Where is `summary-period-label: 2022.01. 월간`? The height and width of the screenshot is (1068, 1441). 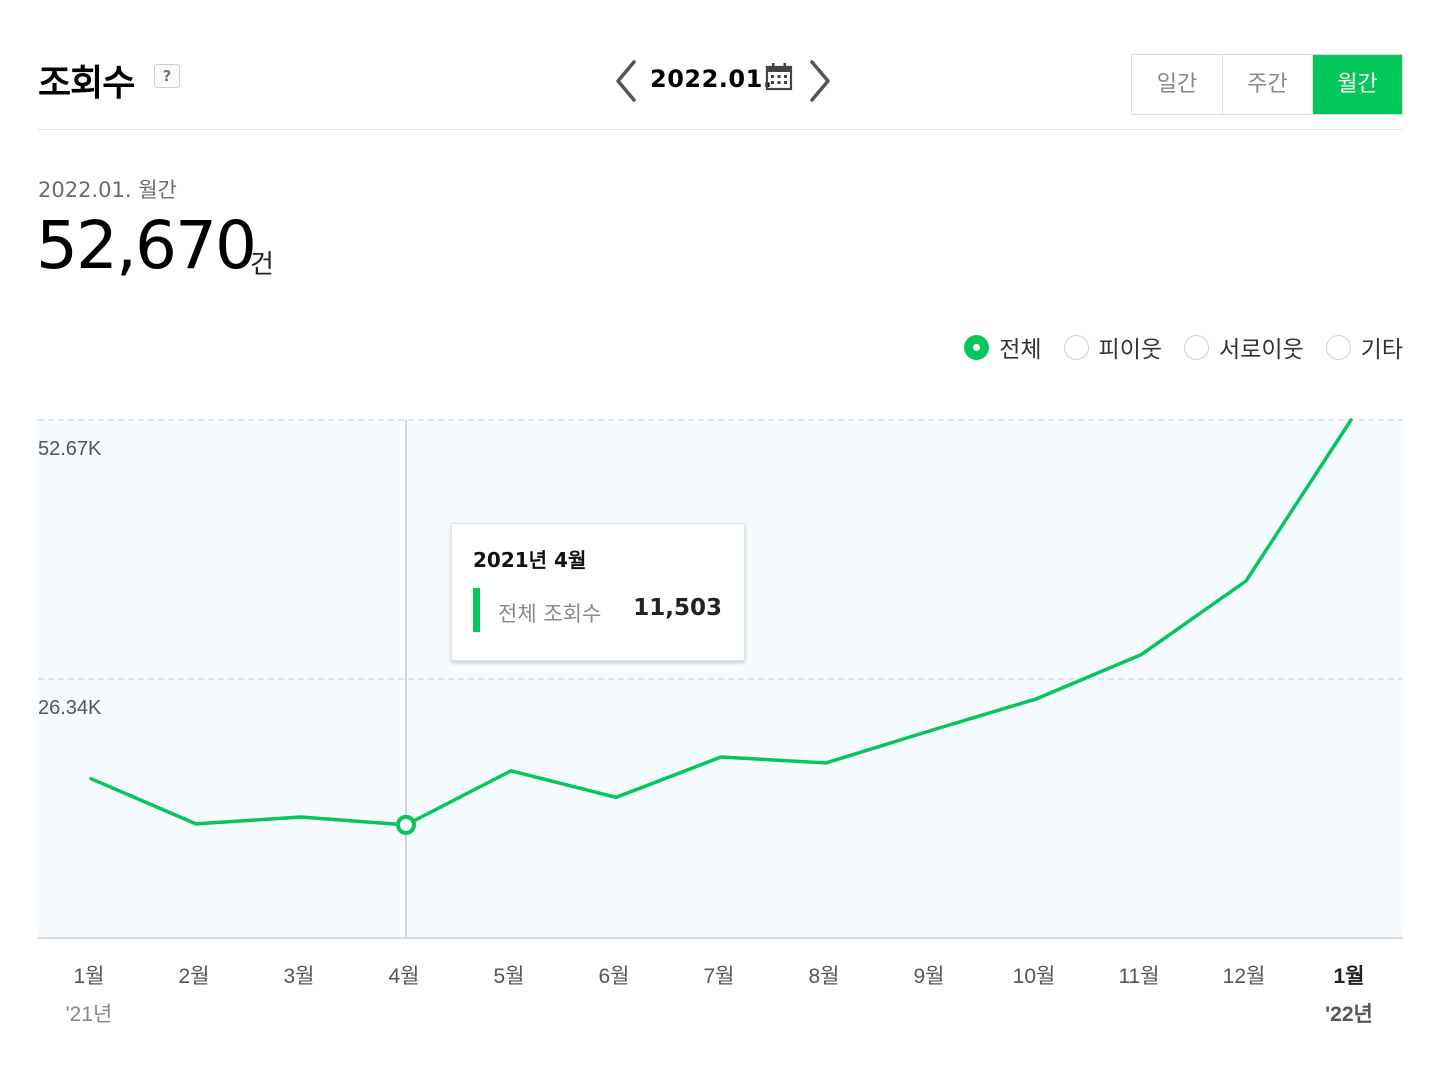
summary-period-label: 2022.01. 월간 is located at coordinates (107, 190).